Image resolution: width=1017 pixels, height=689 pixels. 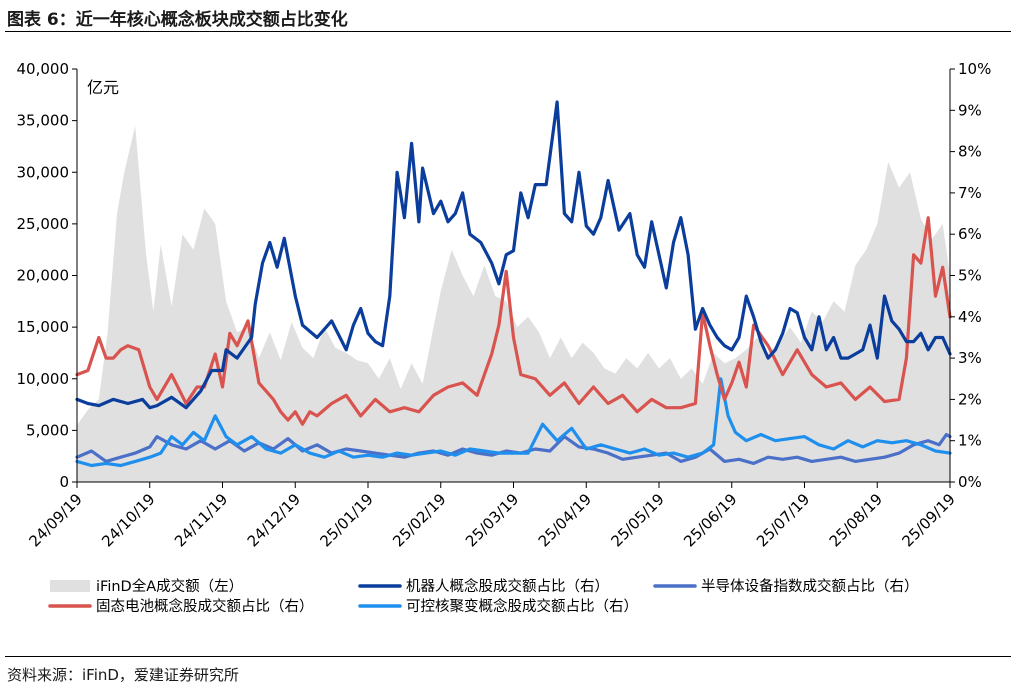 What do you see at coordinates (43, 121) in the screenshot?
I see `left-tick-label: 35,000` at bounding box center [43, 121].